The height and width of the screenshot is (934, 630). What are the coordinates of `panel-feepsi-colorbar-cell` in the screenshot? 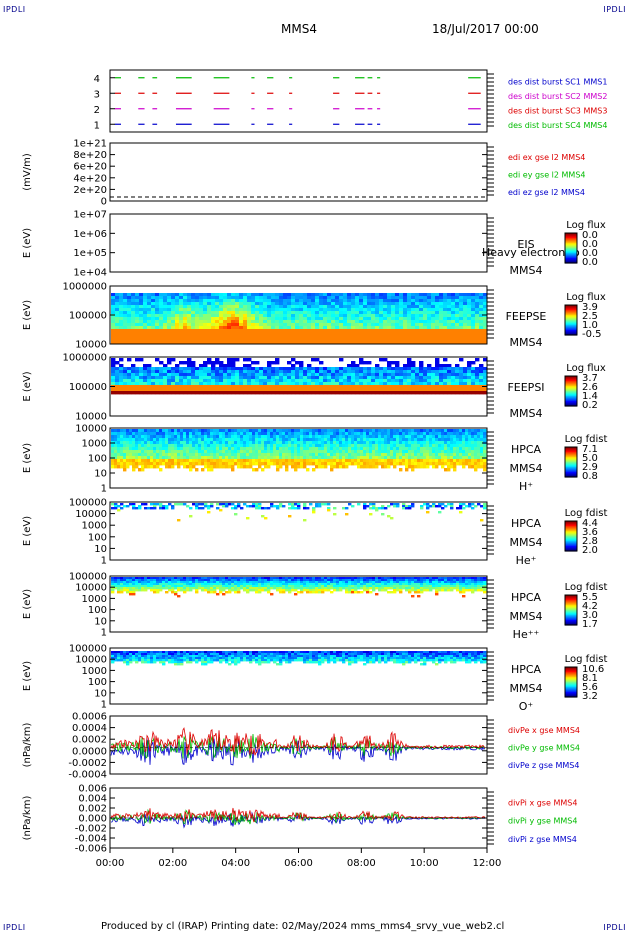 It's located at (571, 389).